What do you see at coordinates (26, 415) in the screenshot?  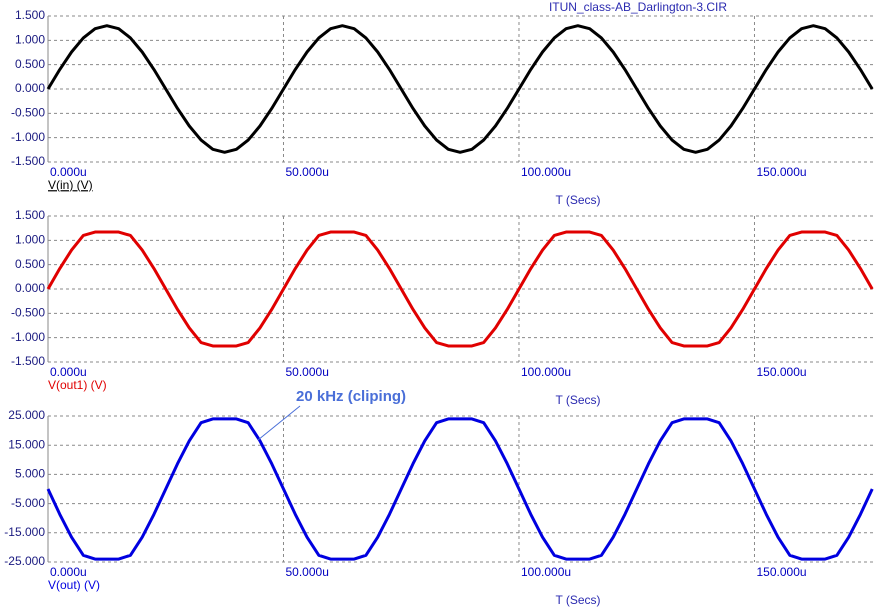 I see `y-tick-label: 25.000` at bounding box center [26, 415].